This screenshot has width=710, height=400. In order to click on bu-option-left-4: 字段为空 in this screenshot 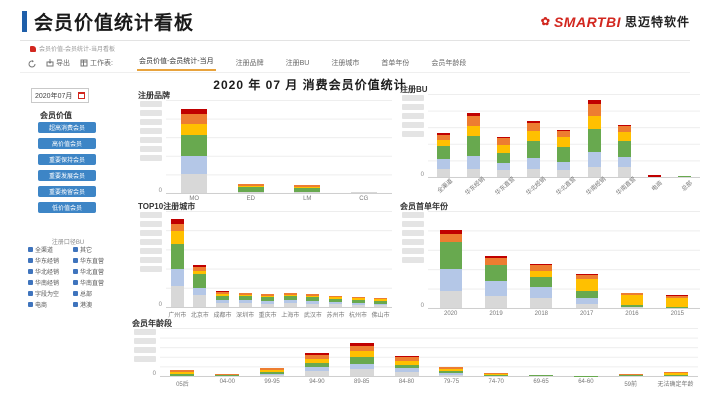, I will do `click(48, 293)`.